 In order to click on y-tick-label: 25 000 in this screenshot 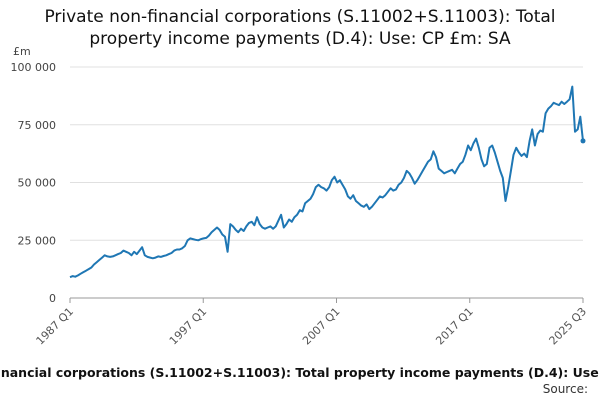, I will do `click(37, 240)`.